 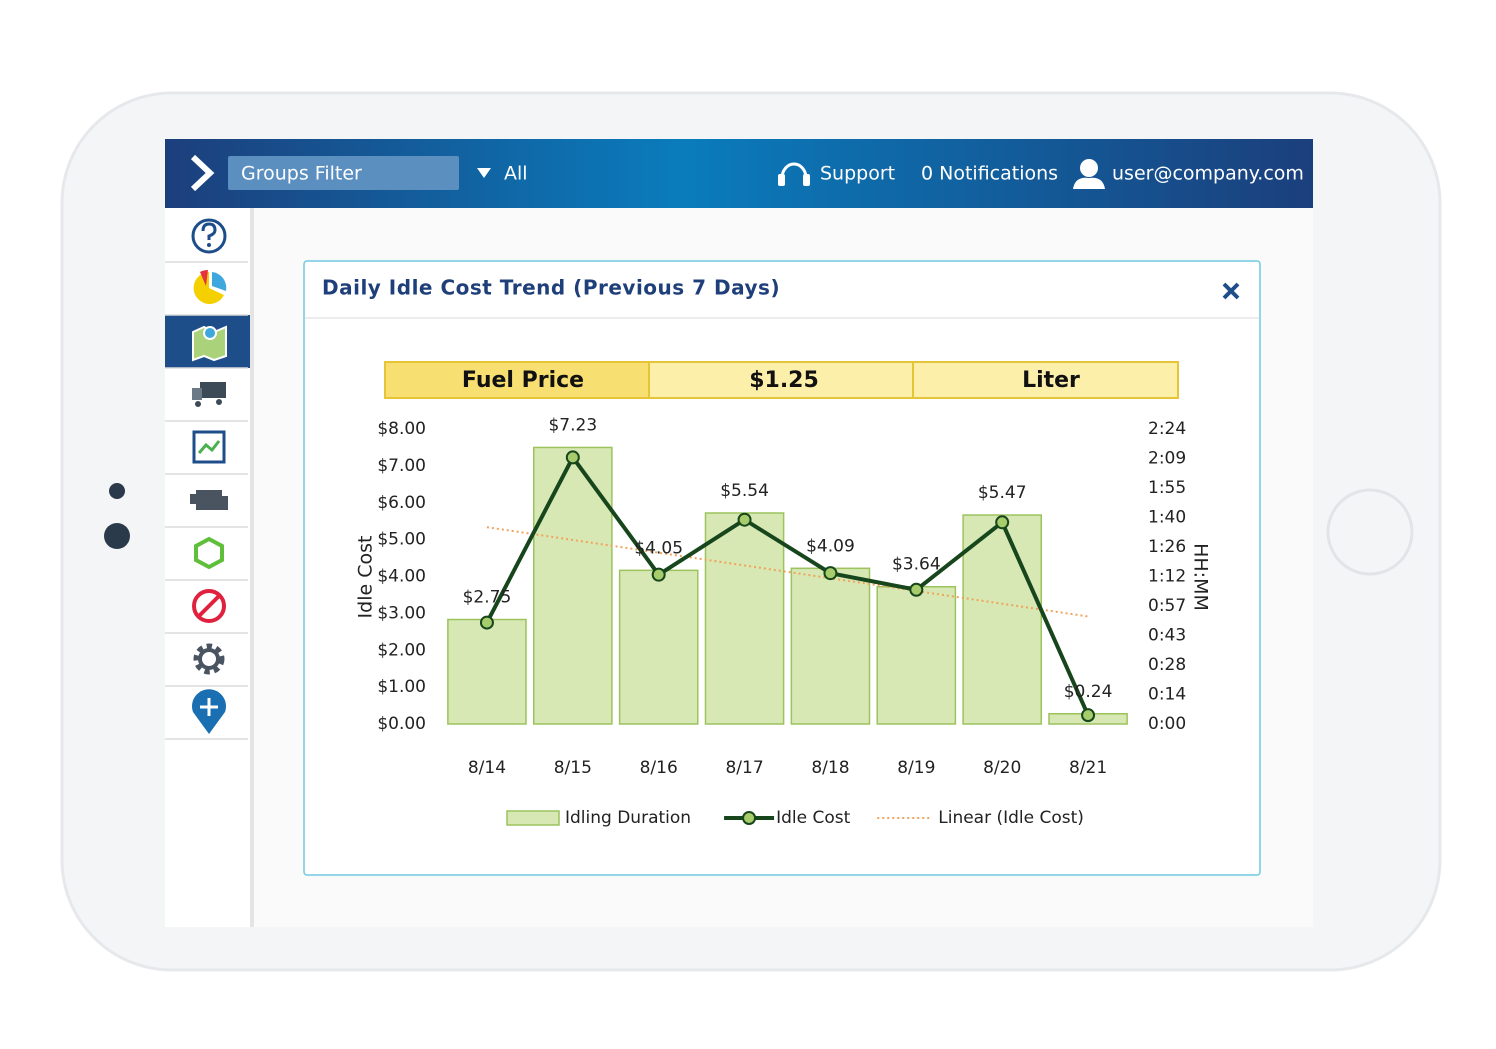 I want to click on support-link: Support, so click(x=857, y=174).